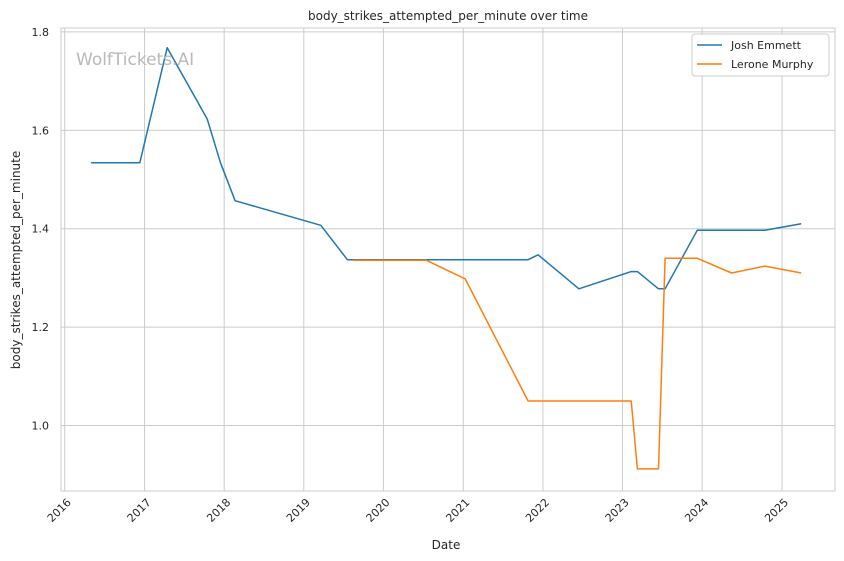  I want to click on y-tick-label: 1.2, so click(41, 327).